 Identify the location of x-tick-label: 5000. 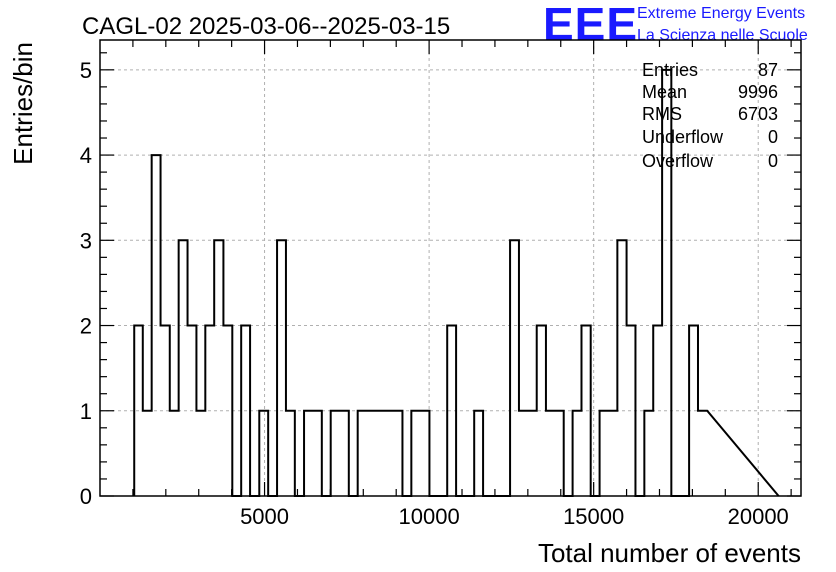
(264, 516).